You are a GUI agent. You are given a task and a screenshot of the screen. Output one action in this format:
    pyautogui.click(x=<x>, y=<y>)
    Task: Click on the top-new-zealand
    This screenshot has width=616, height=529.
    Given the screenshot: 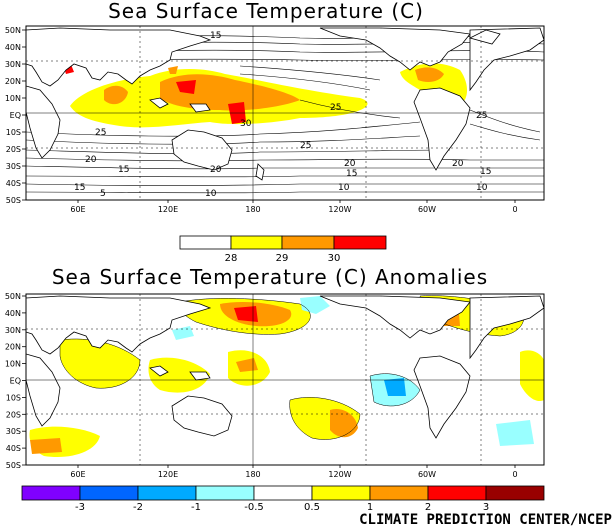 What is the action you would take?
    pyautogui.click(x=260, y=172)
    